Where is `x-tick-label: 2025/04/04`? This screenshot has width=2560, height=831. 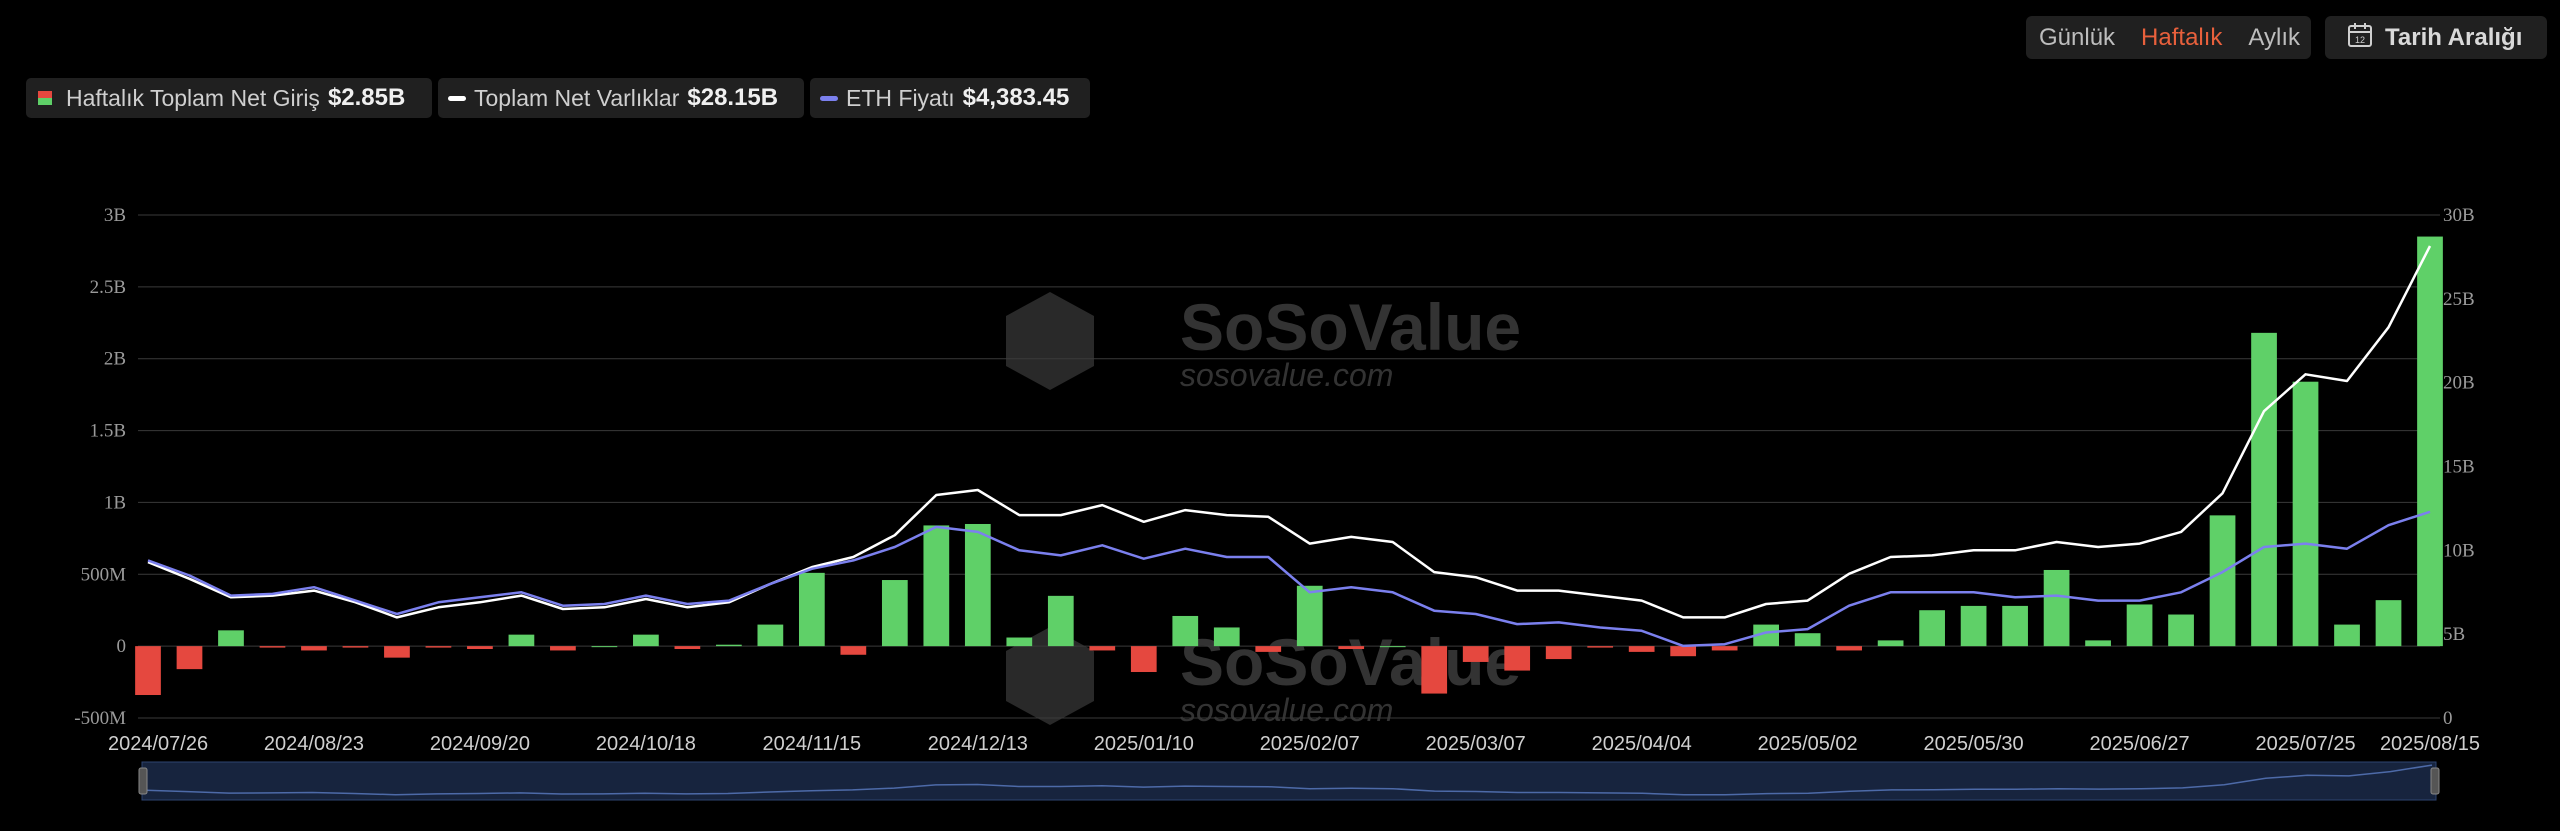 x-tick-label: 2025/04/04 is located at coordinates (1642, 744).